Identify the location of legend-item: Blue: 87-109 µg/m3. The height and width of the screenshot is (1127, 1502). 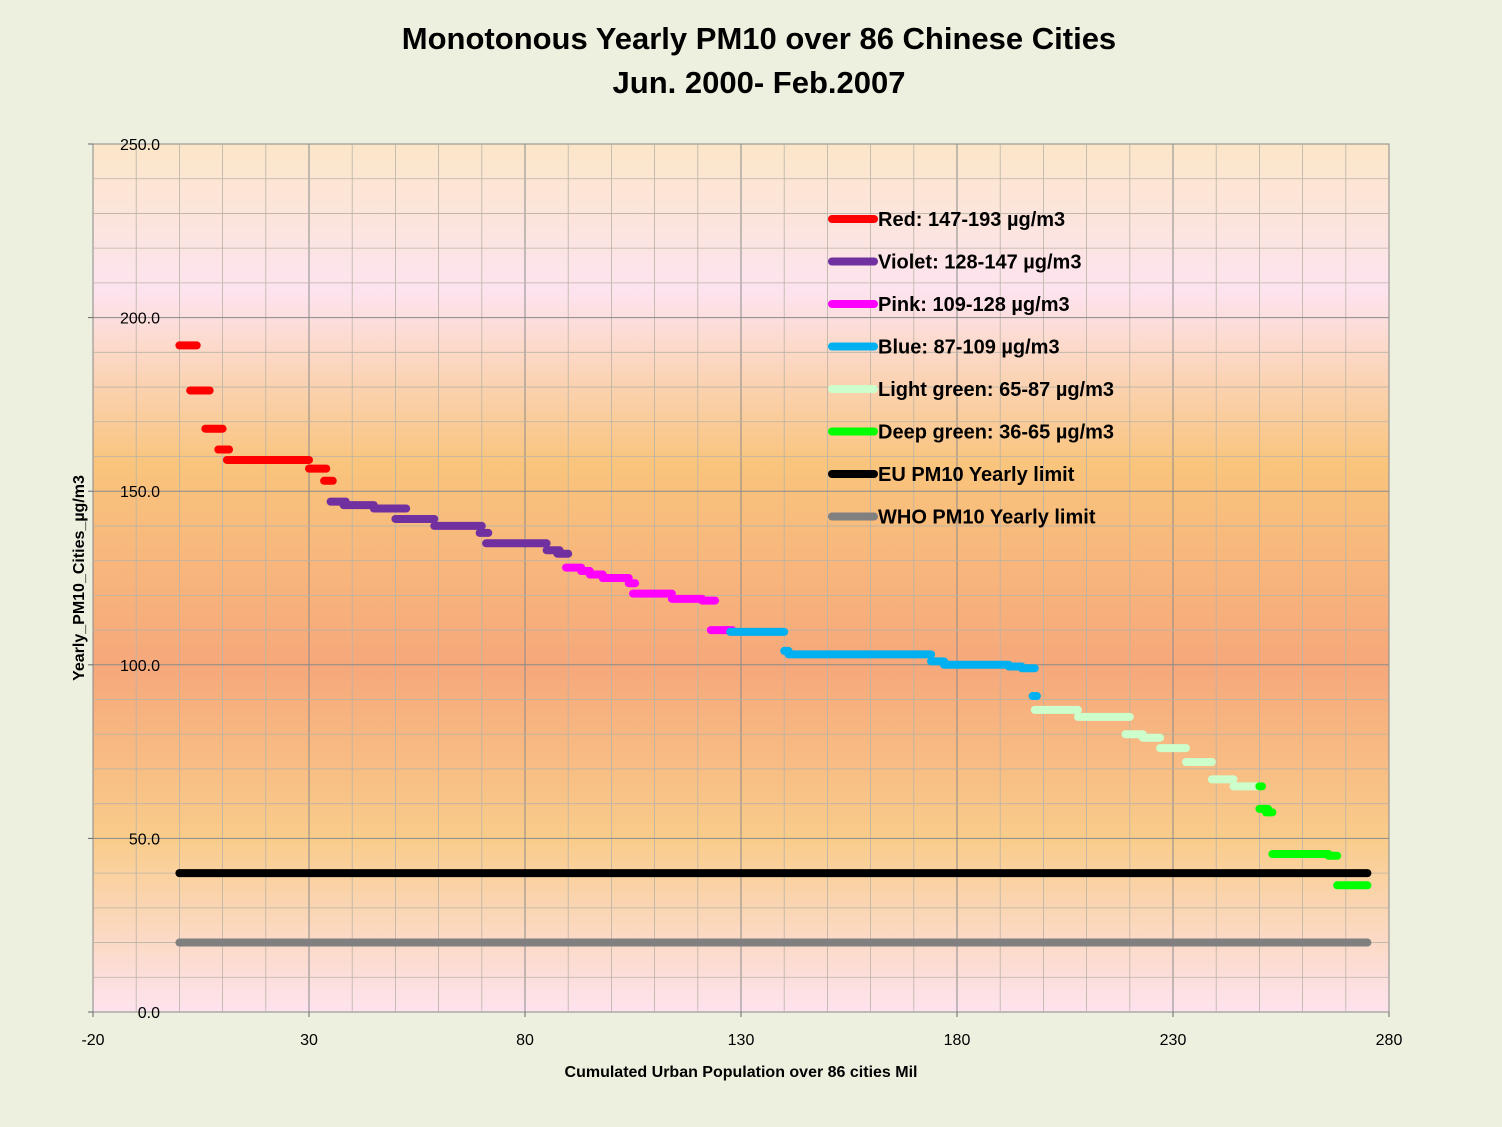
(944, 348).